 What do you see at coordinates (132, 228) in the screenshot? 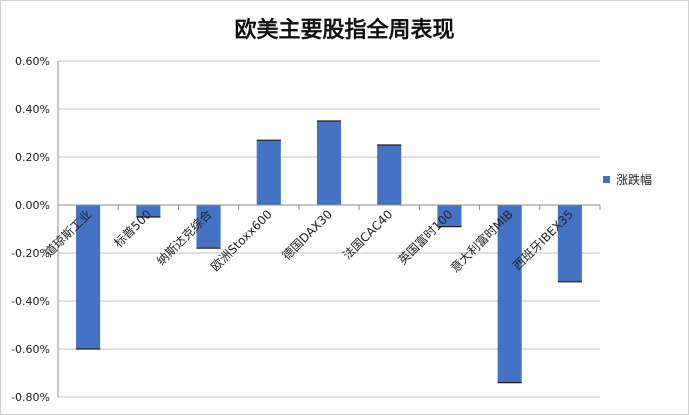
I see `category-label: 标普500` at bounding box center [132, 228].